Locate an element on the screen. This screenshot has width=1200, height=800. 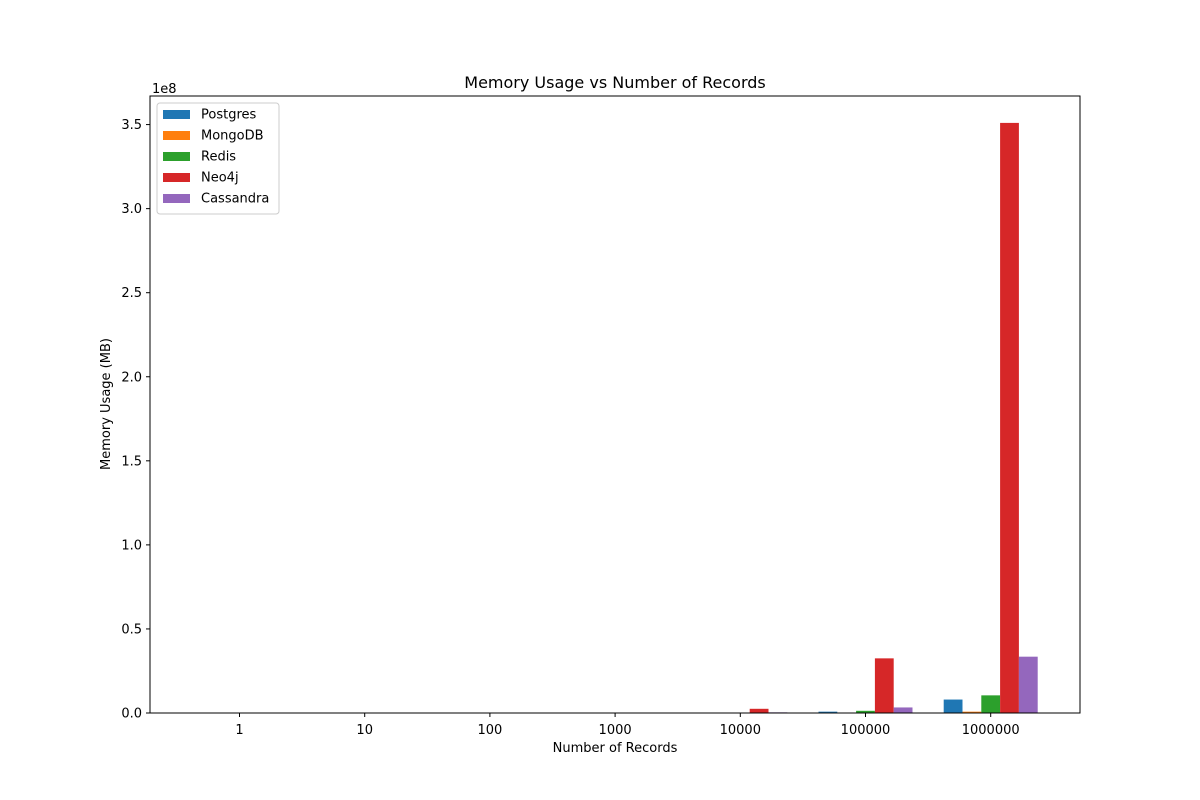
legend-label-redis: Redis is located at coordinates (218, 157).